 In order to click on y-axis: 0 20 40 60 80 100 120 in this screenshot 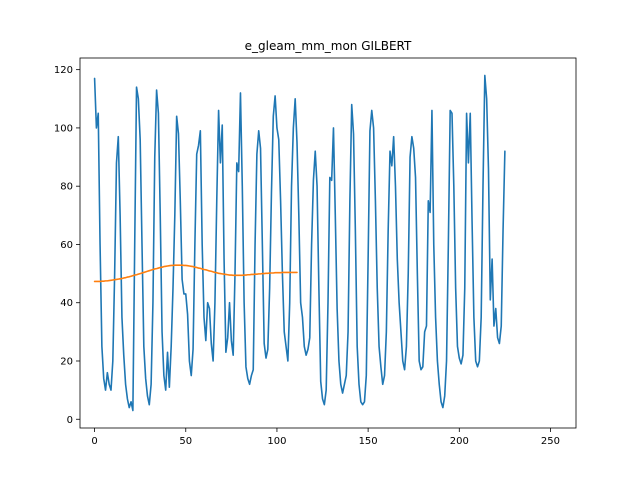, I will do `click(67, 245)`.